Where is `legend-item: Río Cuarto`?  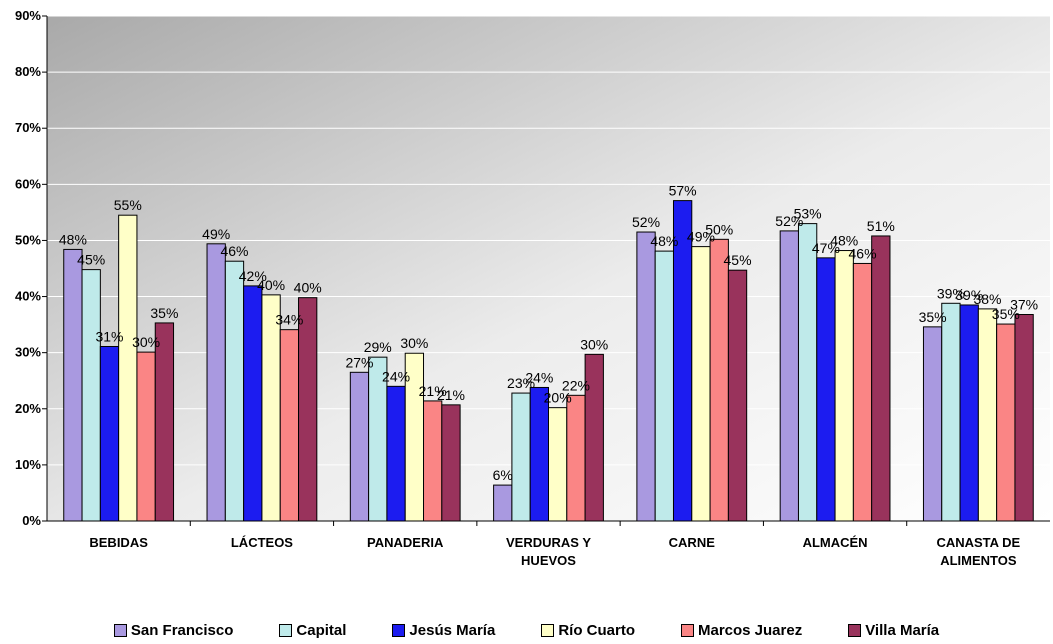
legend-item: Río Cuarto is located at coordinates (588, 630).